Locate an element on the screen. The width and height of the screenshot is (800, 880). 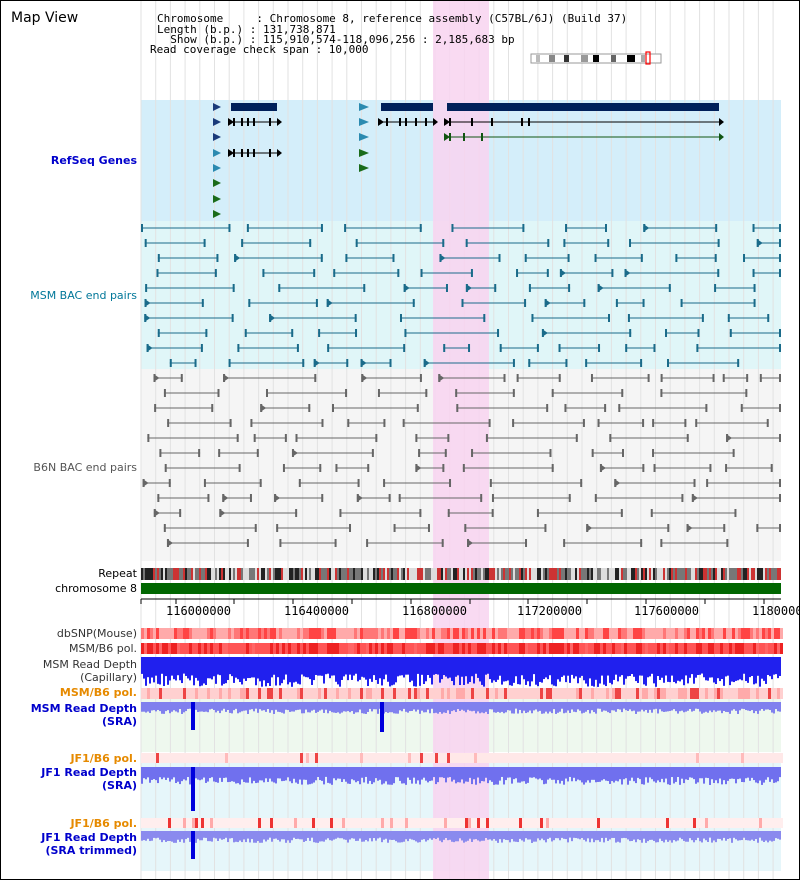
bac-end-arrow is located at coordinates (547, 303).